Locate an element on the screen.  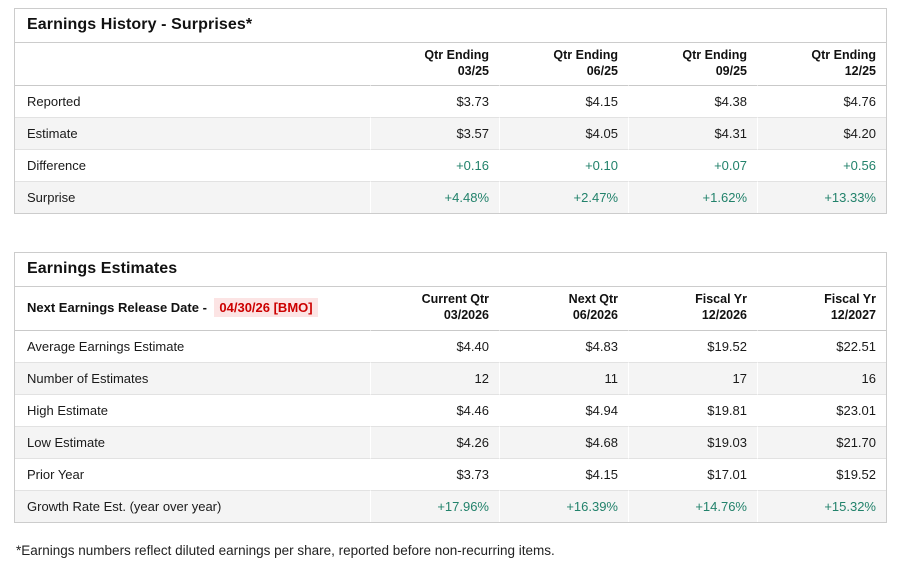
row-label: Growth Rate Est. (year over year) is located at coordinates (192, 506).